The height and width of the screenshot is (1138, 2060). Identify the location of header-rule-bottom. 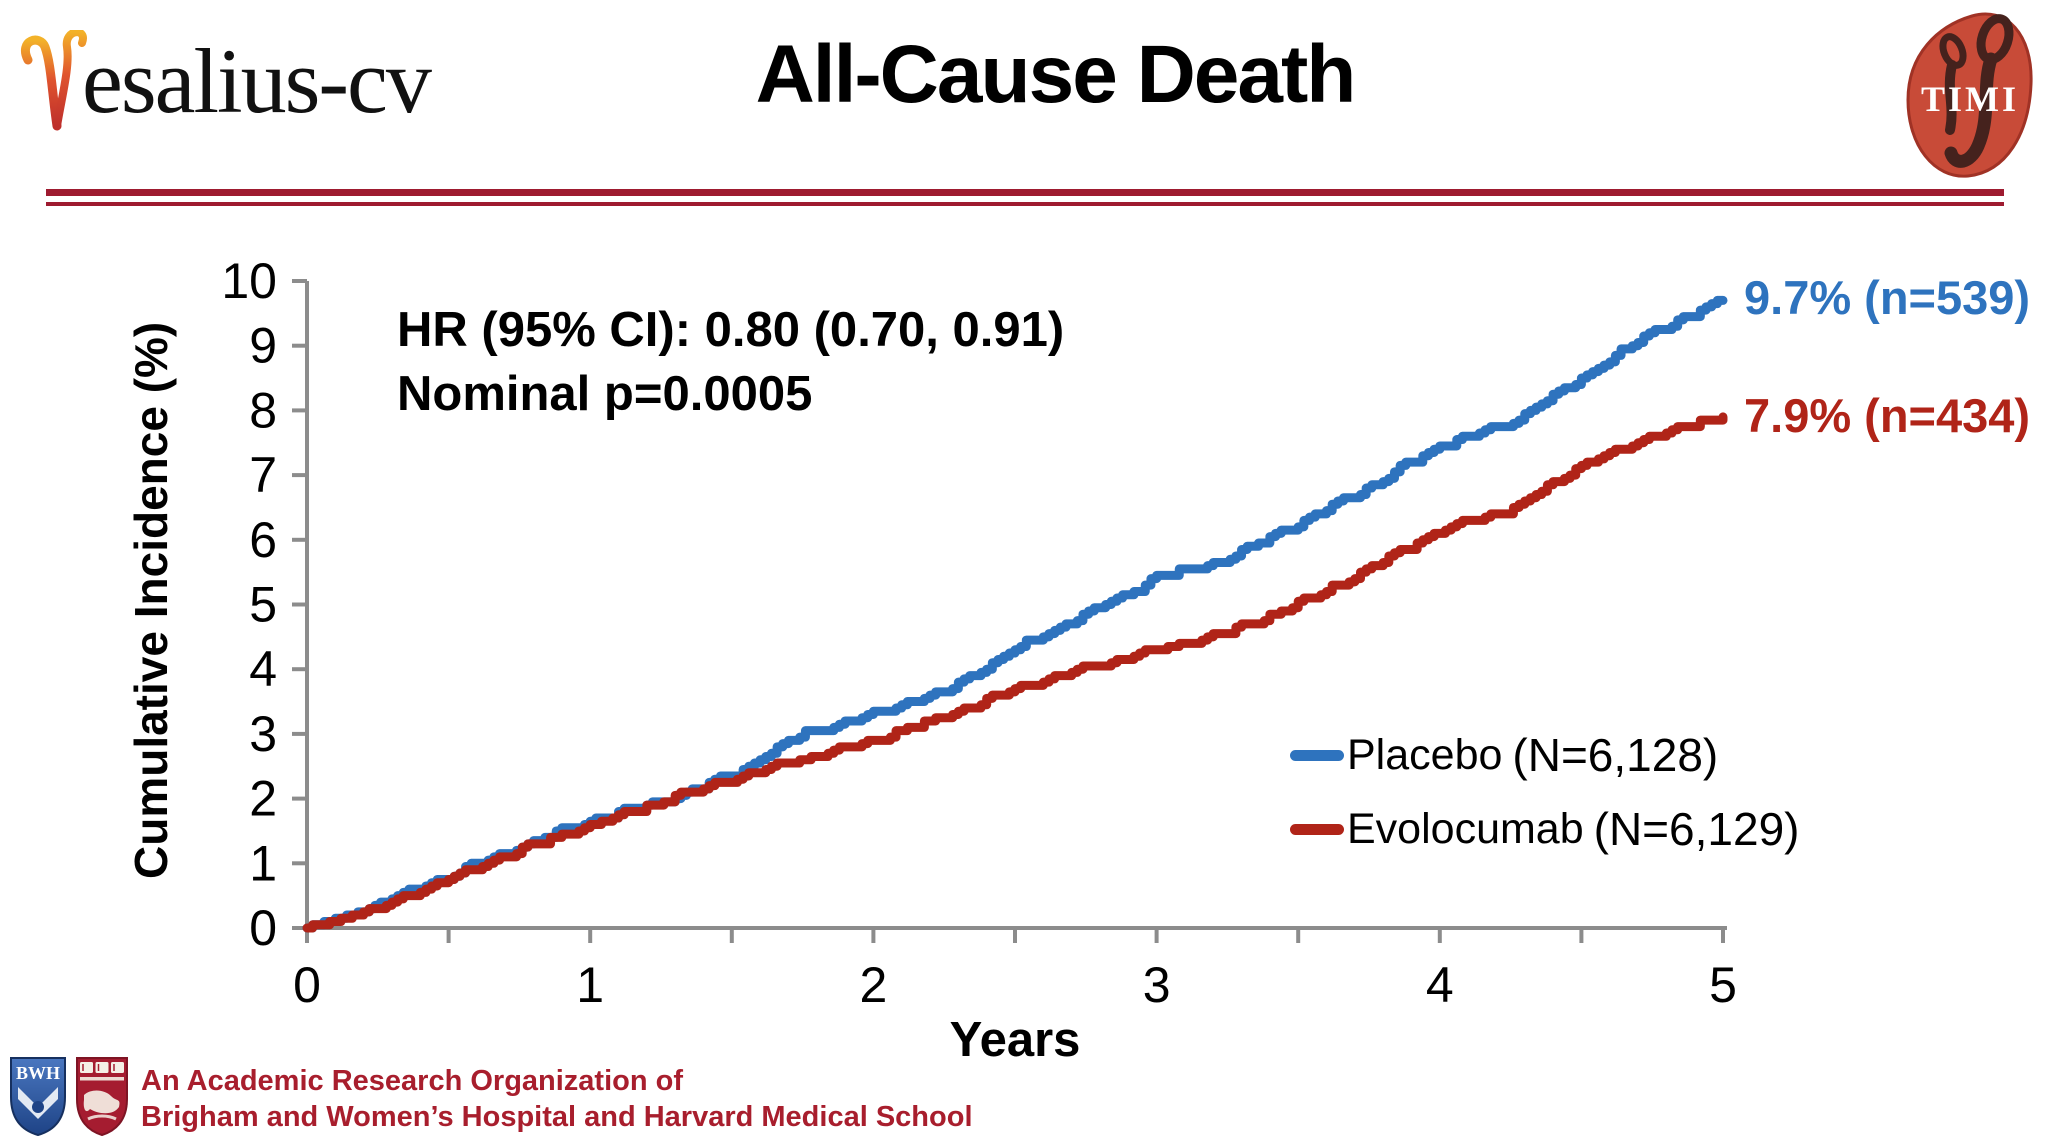
(1025, 204).